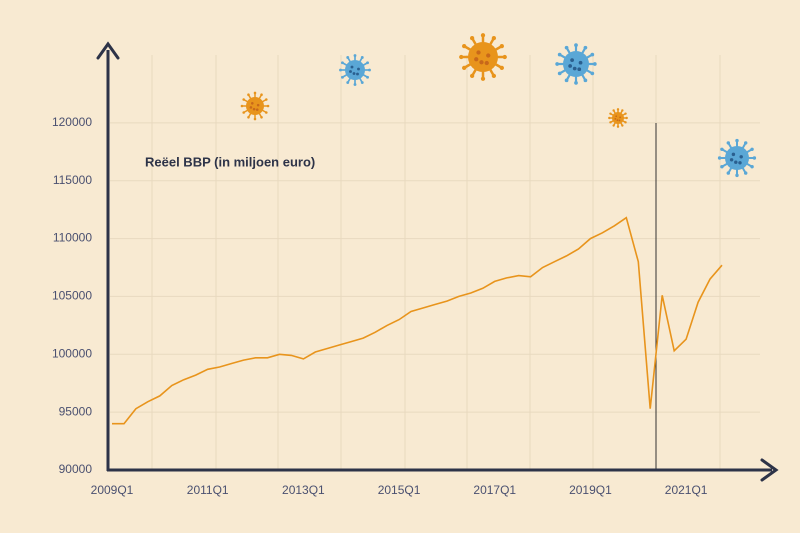 The image size is (800, 533). Describe the element at coordinates (399, 490) in the screenshot. I see `x-tick-label: 2015Q1` at that location.